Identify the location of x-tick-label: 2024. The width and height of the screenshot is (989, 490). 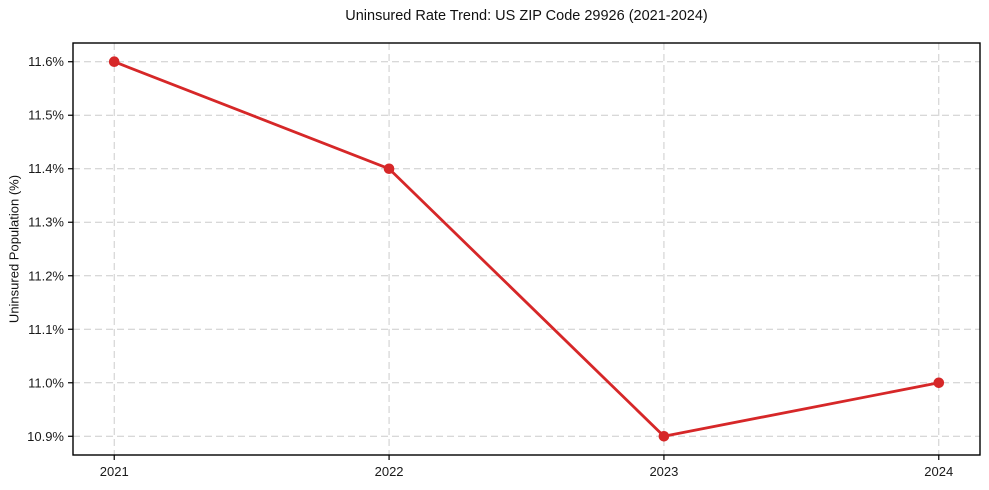
(938, 471).